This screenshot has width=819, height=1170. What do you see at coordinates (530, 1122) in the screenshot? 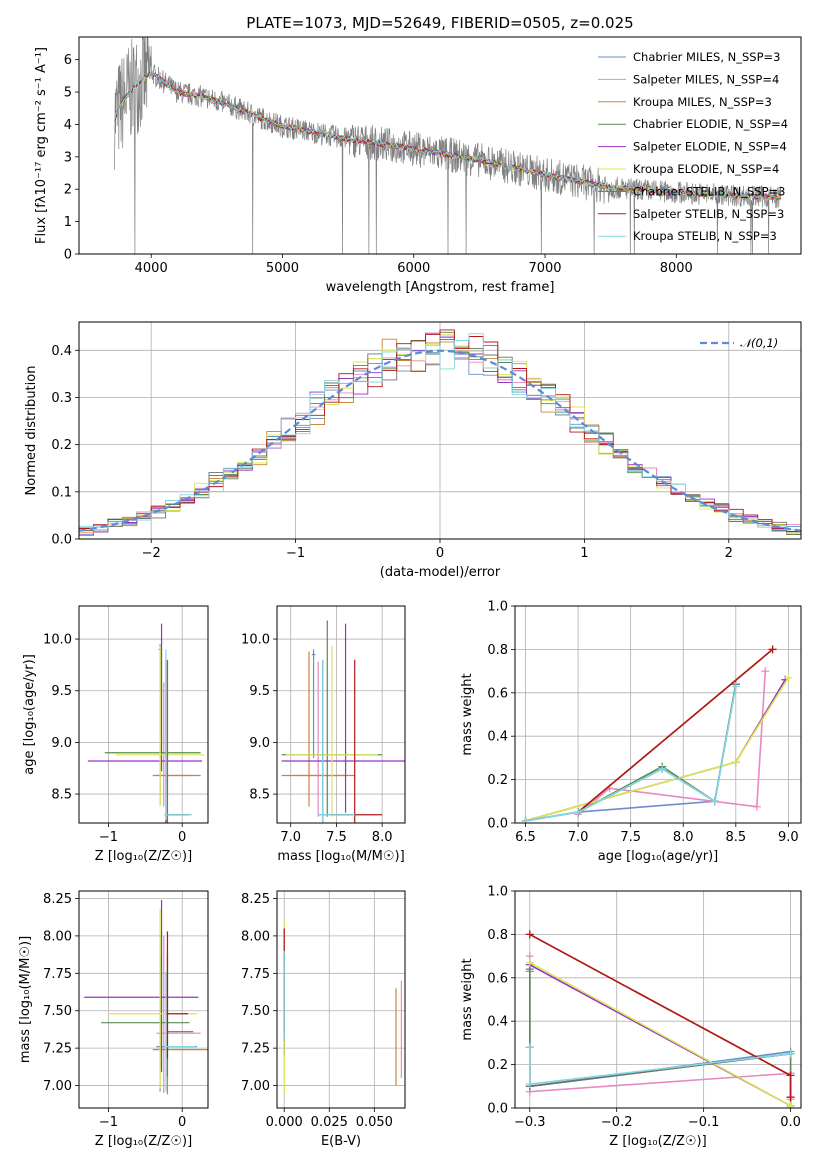
I see `x-tick-label: −0.3` at bounding box center [530, 1122].